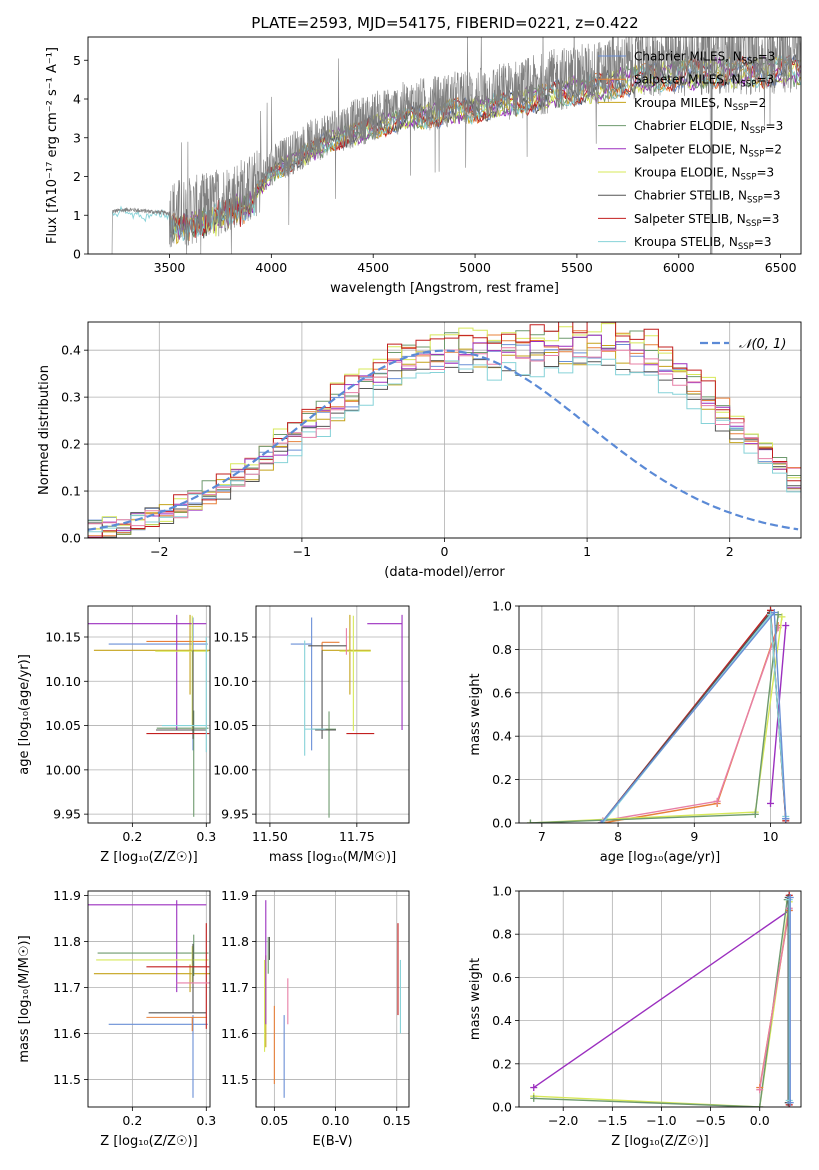 The height and width of the screenshot is (1170, 819). I want to click on massweight-vs-age-xtick-label: 7, so click(542, 836).